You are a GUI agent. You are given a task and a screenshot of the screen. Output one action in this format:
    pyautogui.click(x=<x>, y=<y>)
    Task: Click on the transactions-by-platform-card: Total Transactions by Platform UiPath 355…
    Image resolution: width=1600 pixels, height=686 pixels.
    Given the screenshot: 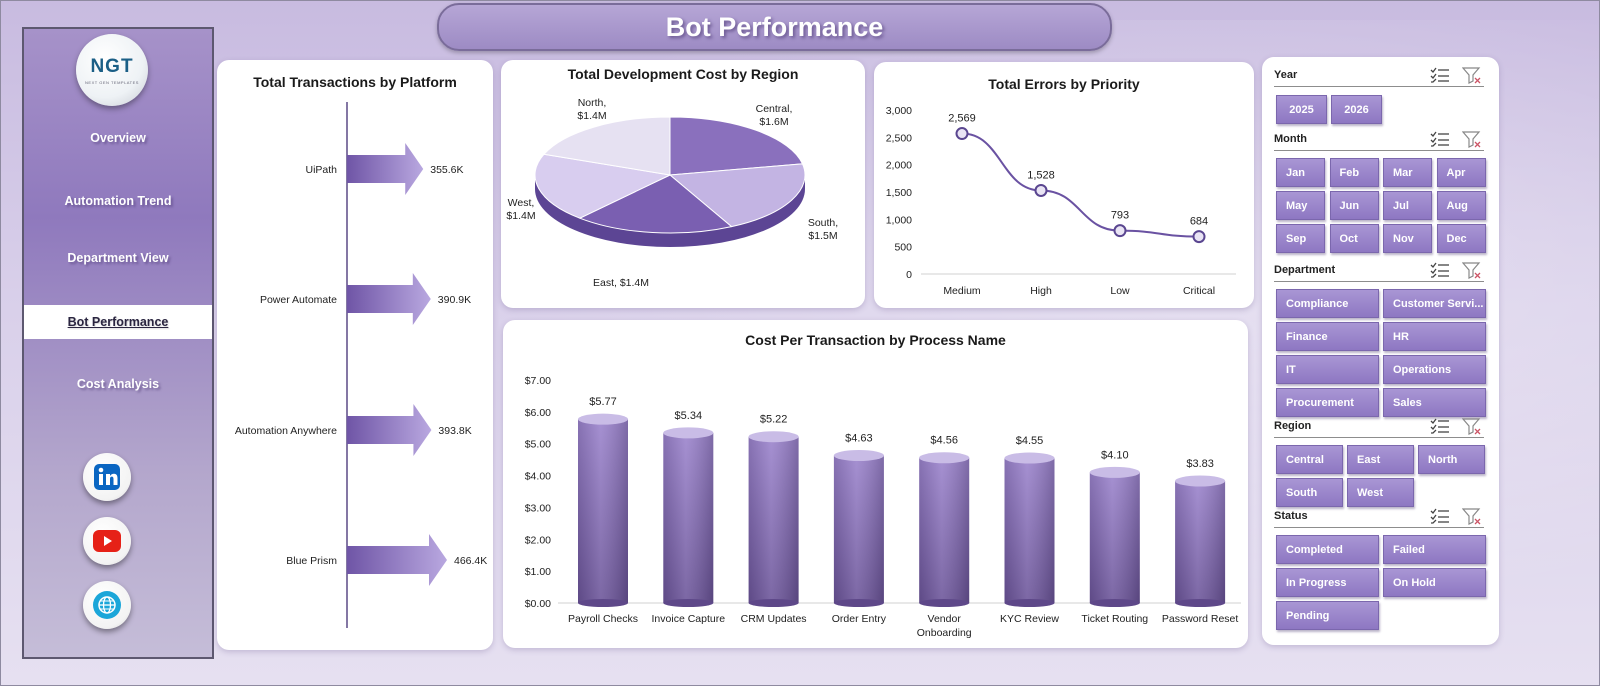 What is the action you would take?
    pyautogui.click(x=355, y=355)
    